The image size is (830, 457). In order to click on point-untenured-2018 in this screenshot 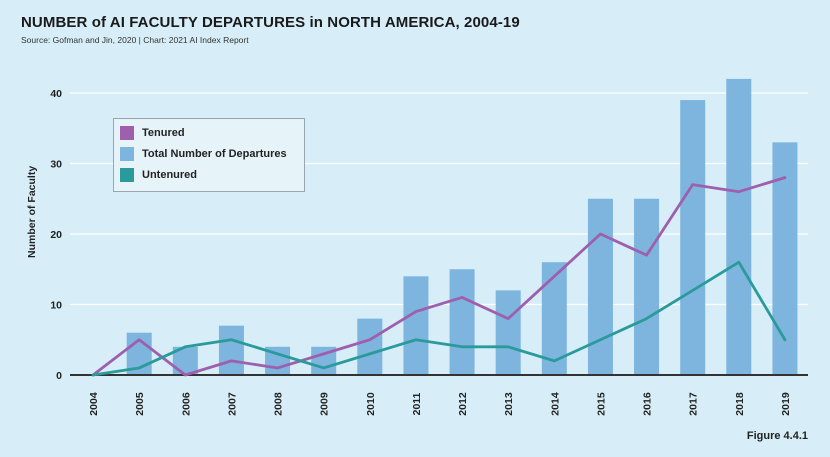, I will do `click(739, 262)`.